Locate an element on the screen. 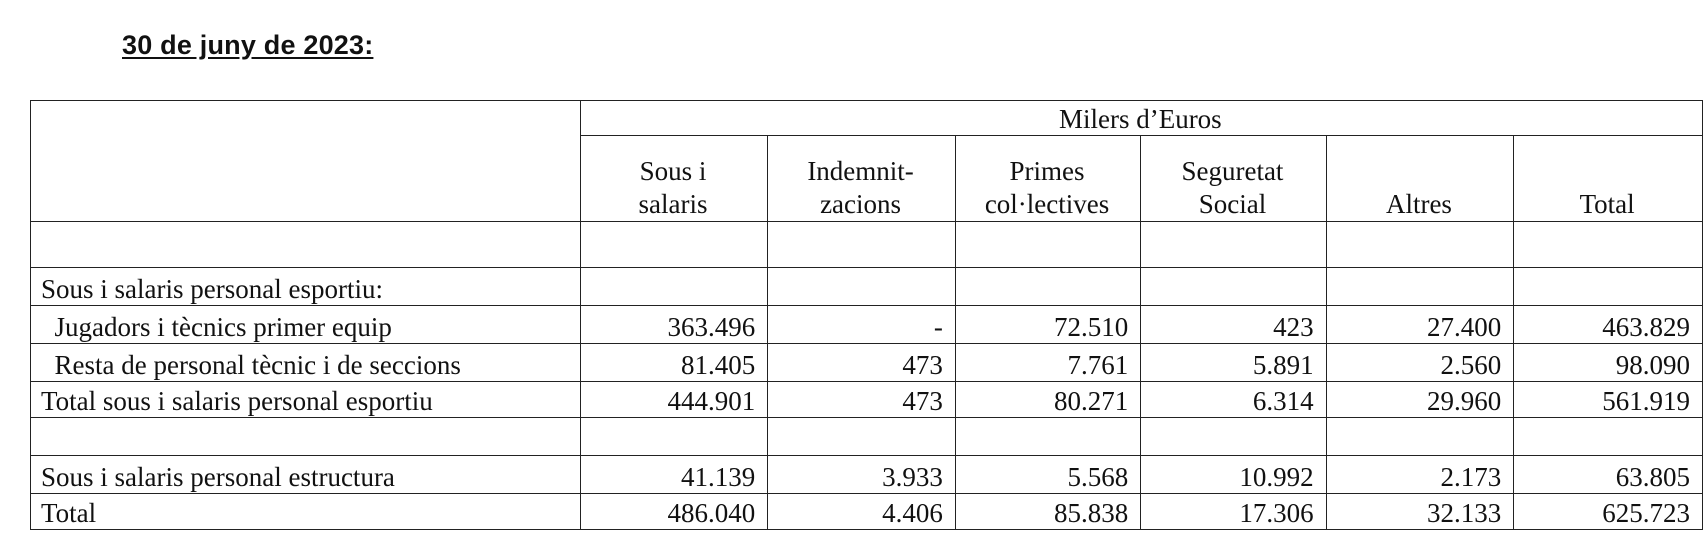 This screenshot has width=1706, height=549. cell-total: 63.805 is located at coordinates (1608, 475).